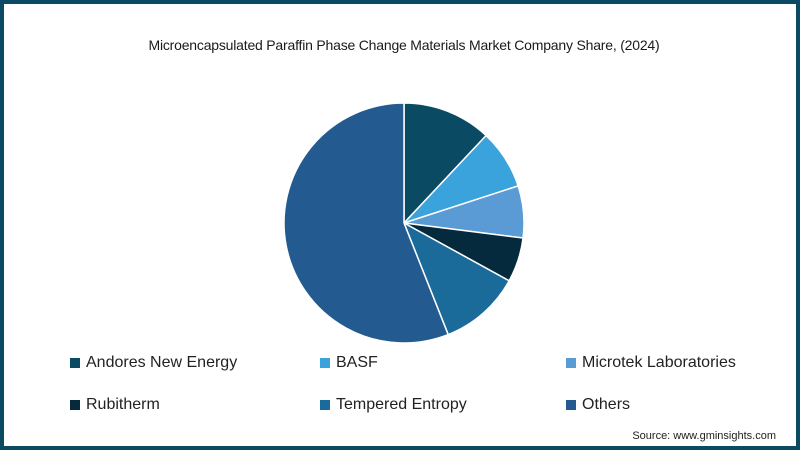  I want to click on legend-item-others: Others, so click(598, 405).